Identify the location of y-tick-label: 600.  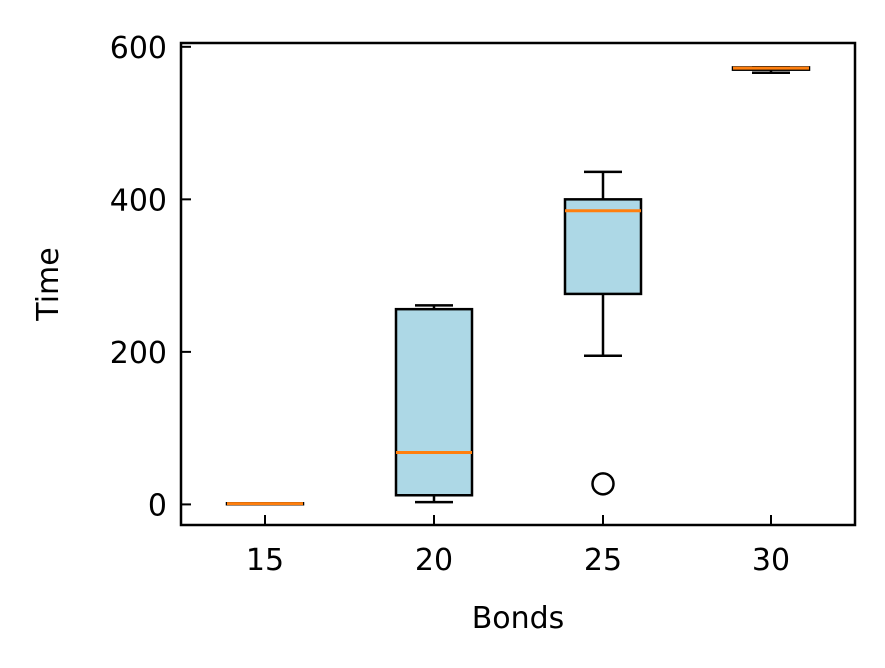
(138, 48).